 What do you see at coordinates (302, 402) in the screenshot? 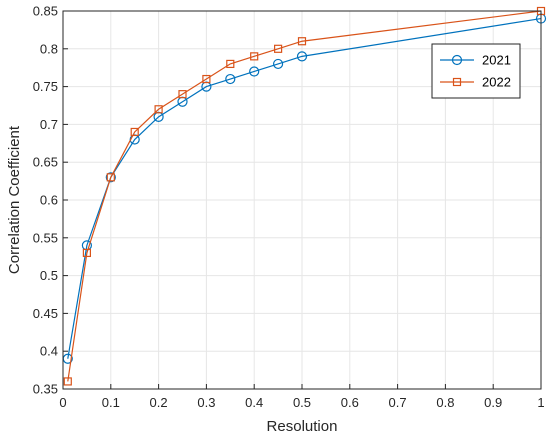
I see `x-tick-label: 0.5` at bounding box center [302, 402].